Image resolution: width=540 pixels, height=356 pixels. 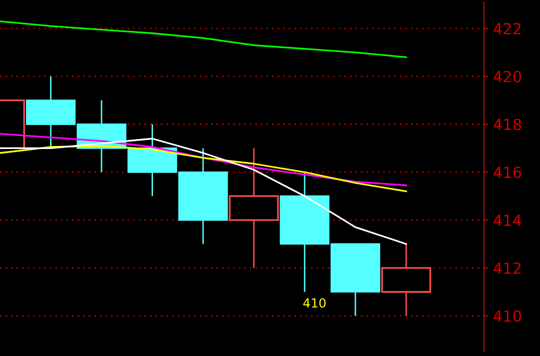 What do you see at coordinates (508, 220) in the screenshot?
I see `y-tick-label: 414` at bounding box center [508, 220].